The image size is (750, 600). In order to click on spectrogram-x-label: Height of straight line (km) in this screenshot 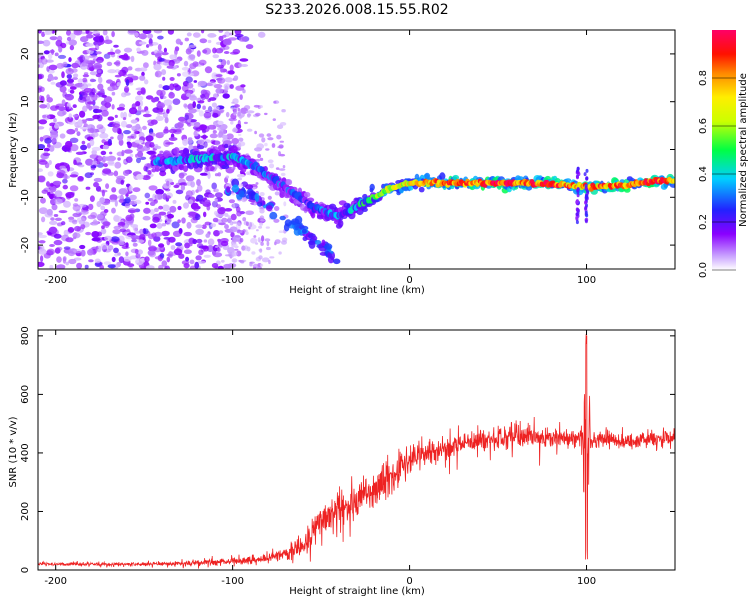, I will do `click(357, 290)`.